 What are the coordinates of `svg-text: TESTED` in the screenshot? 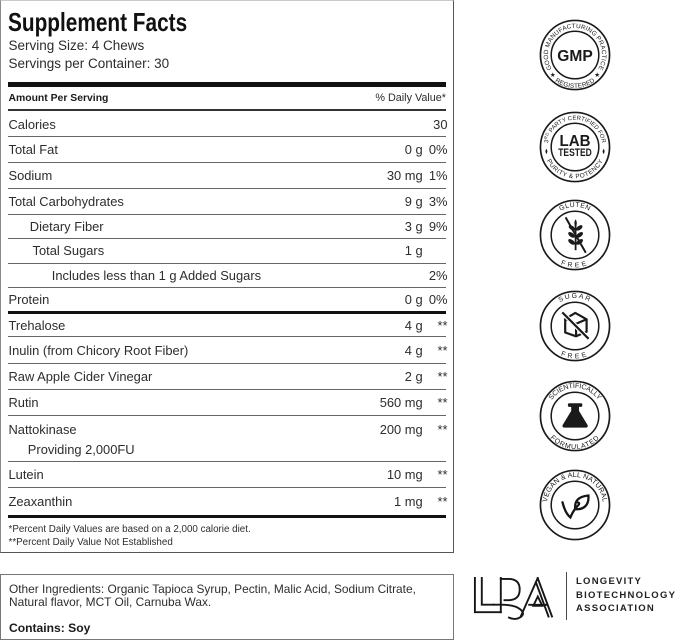 It's located at (575, 153).